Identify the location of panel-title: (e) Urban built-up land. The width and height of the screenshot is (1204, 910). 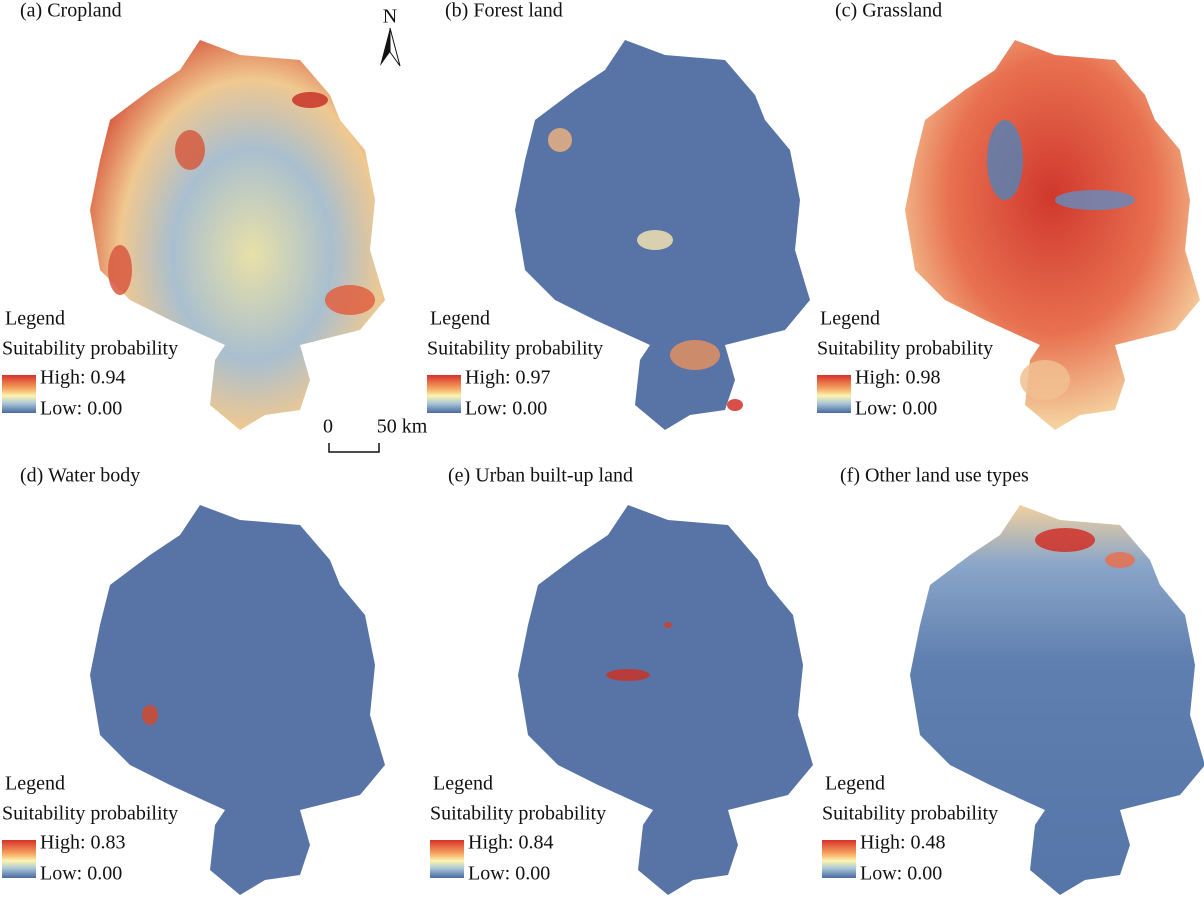
(540, 476).